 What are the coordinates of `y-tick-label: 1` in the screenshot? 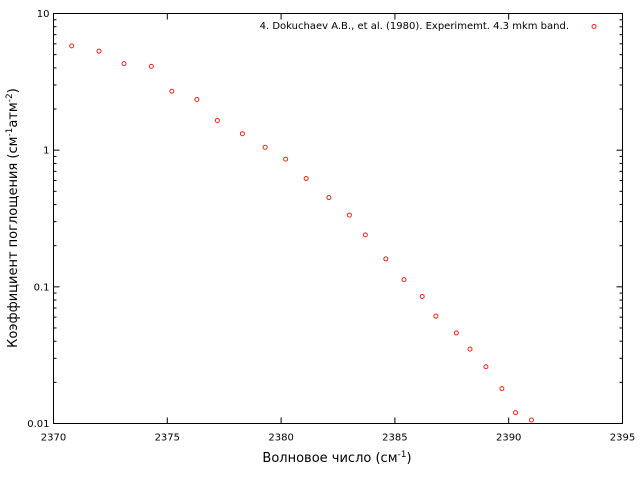 It's located at (46, 151).